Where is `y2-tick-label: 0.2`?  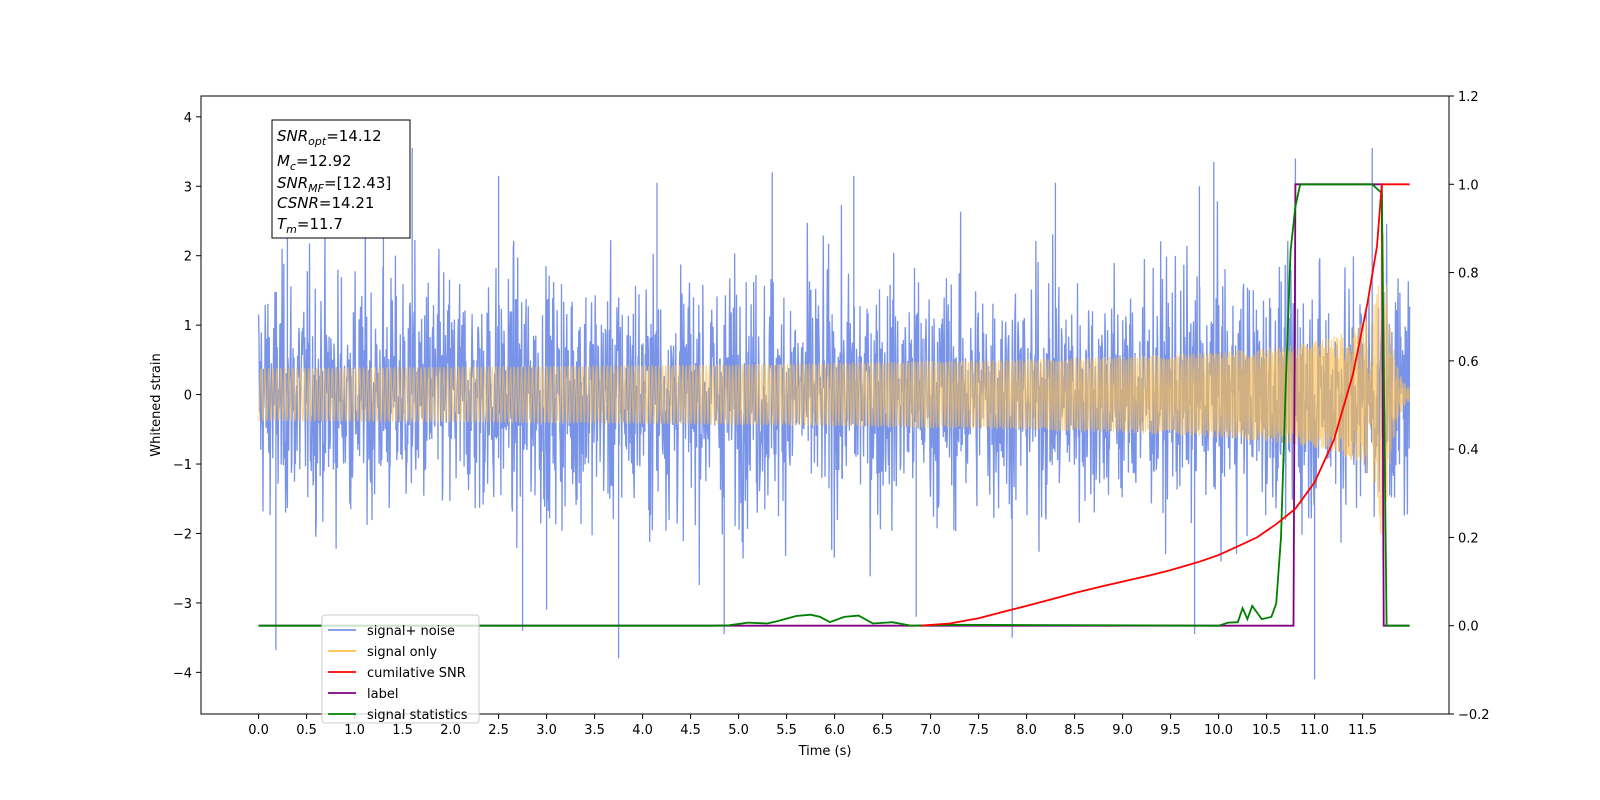 y2-tick-label: 0.2 is located at coordinates (1468, 538).